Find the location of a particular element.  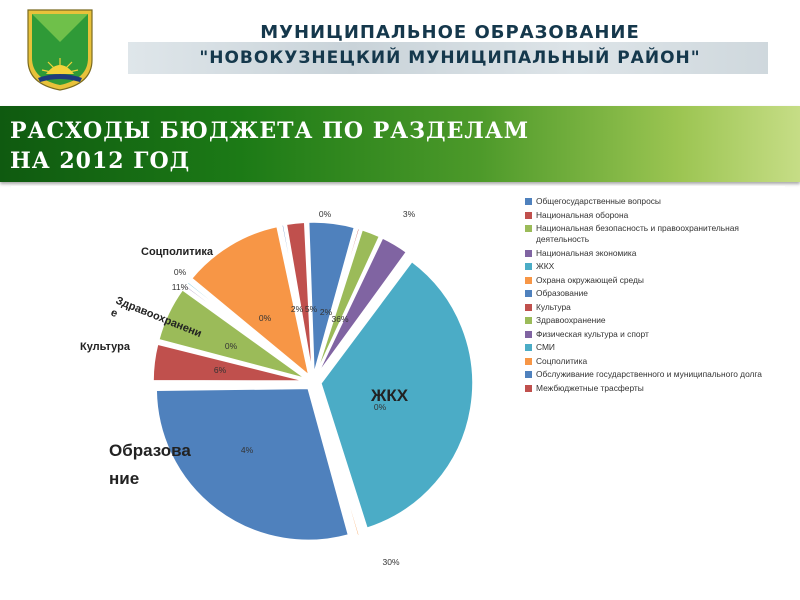

legend-item: Образование is located at coordinates (655, 293).